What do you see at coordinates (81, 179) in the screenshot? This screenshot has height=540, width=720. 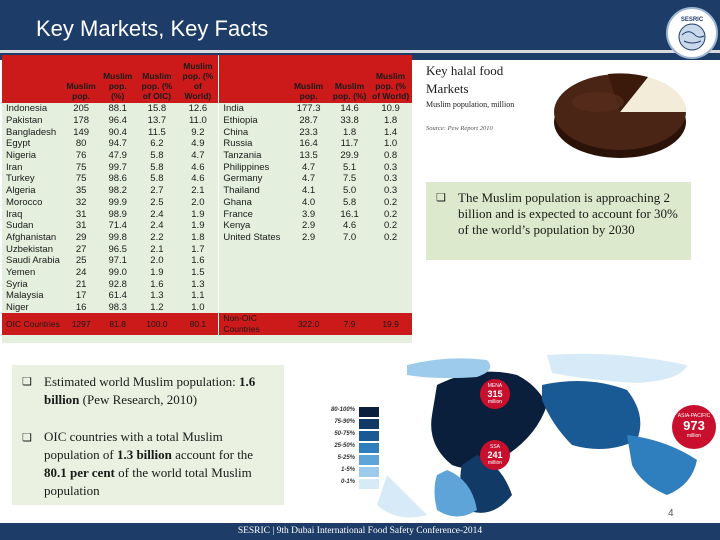 I see `table-cell: 75` at bounding box center [81, 179].